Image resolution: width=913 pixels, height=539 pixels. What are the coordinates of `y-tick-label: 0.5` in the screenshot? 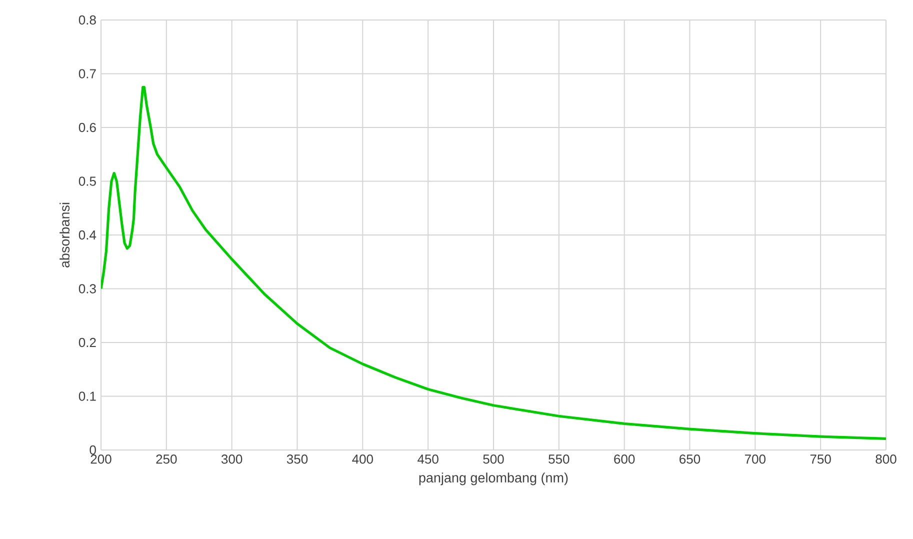 It's located at (87, 181).